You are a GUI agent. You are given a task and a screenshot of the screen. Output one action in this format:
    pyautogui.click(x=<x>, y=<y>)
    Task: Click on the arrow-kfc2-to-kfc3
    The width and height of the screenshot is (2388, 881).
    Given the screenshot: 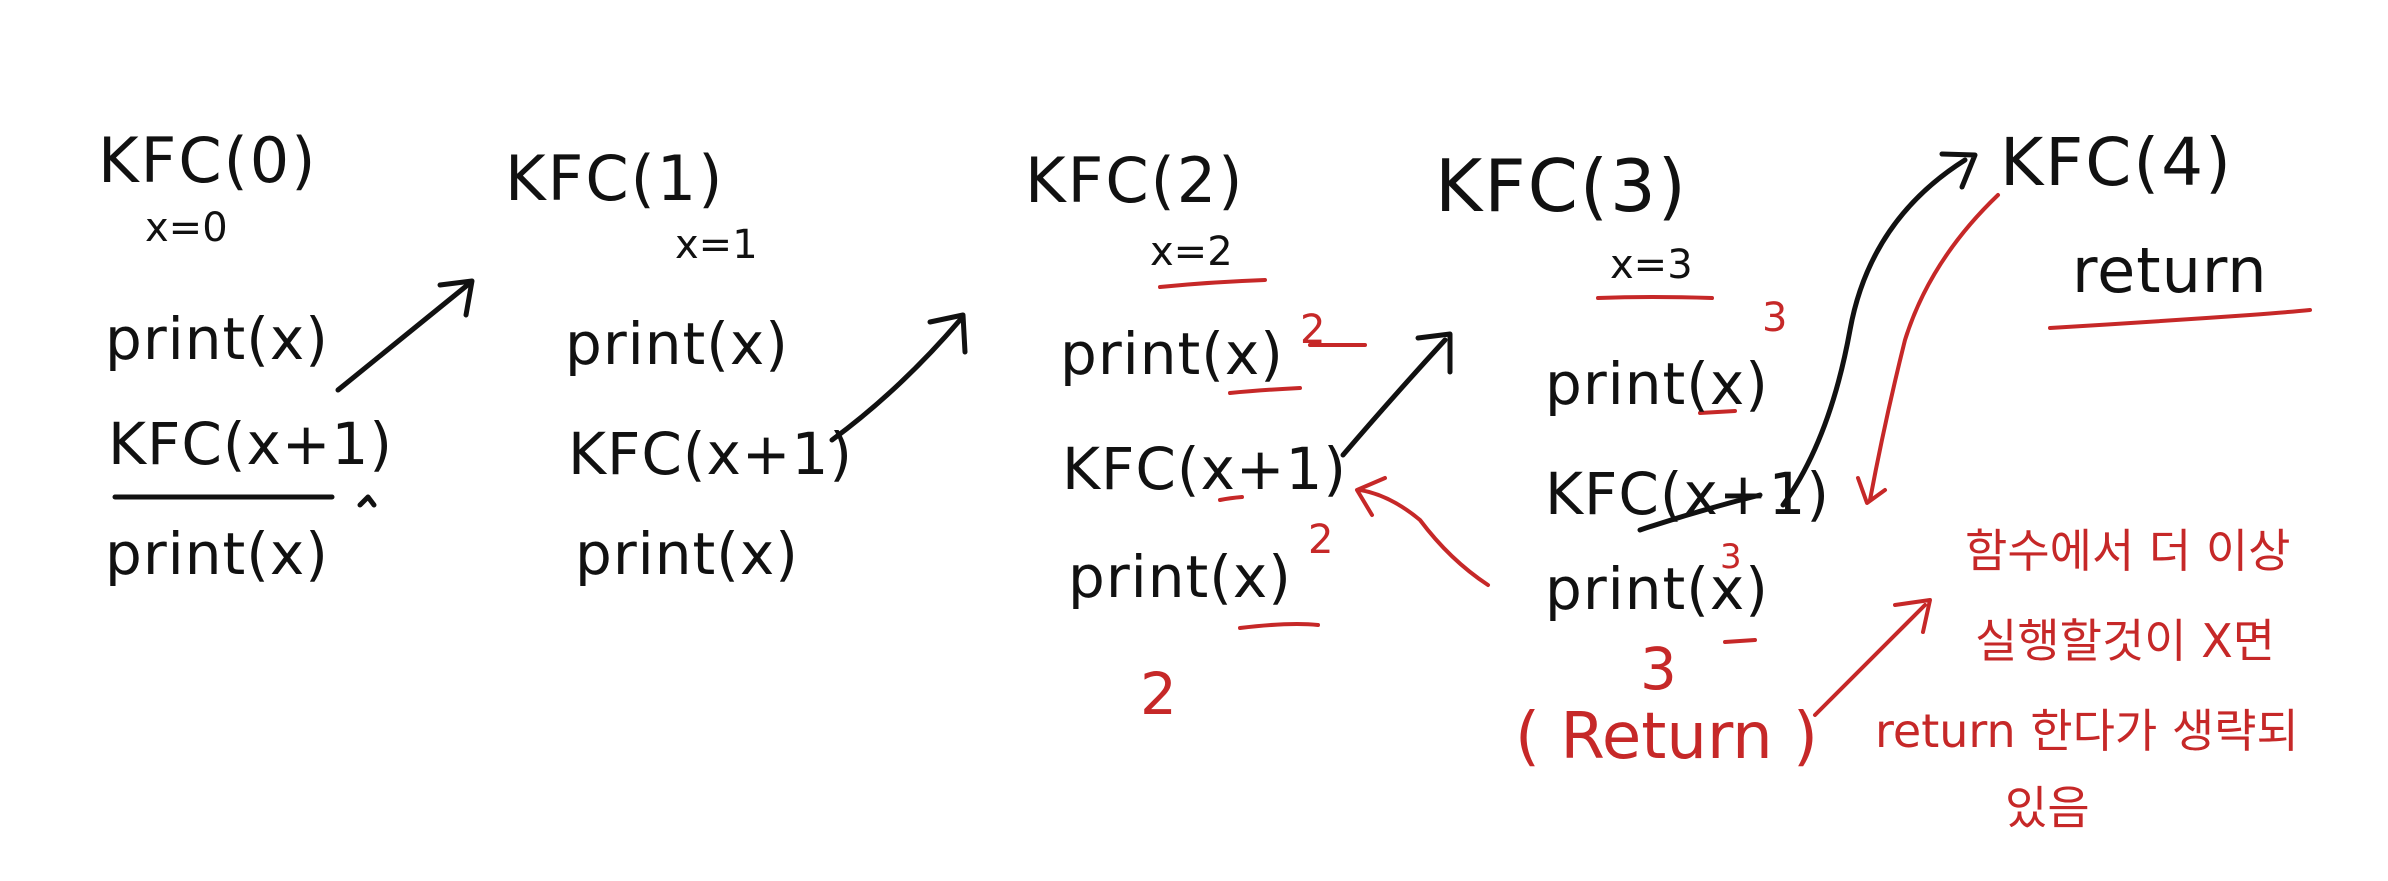 What is the action you would take?
    pyautogui.click(x=1394, y=397)
    